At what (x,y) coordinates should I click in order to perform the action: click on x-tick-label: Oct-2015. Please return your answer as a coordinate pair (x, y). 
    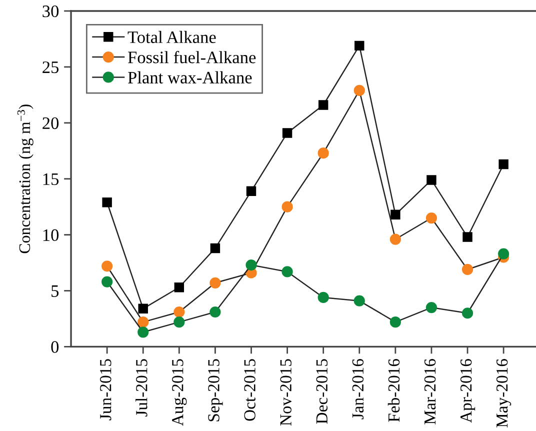
    Looking at the image, I should click on (250, 390).